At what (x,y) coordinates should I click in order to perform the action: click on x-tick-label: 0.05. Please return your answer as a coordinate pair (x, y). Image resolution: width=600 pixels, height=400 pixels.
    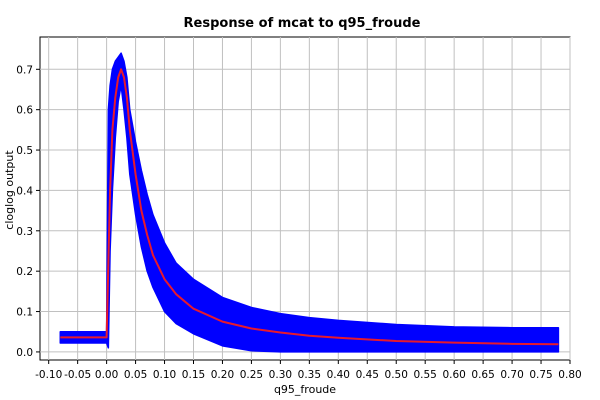
    Looking at the image, I should click on (135, 375).